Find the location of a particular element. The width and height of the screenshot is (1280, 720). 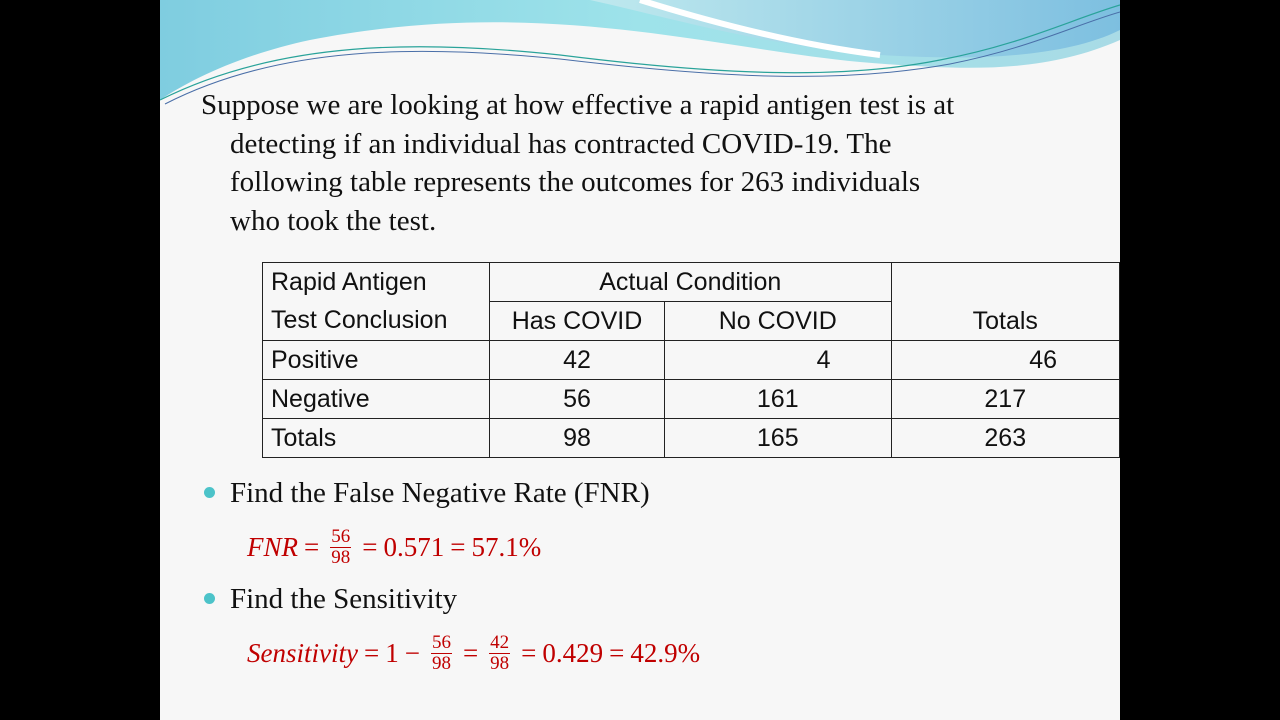

table-cell: 56 is located at coordinates (577, 399).